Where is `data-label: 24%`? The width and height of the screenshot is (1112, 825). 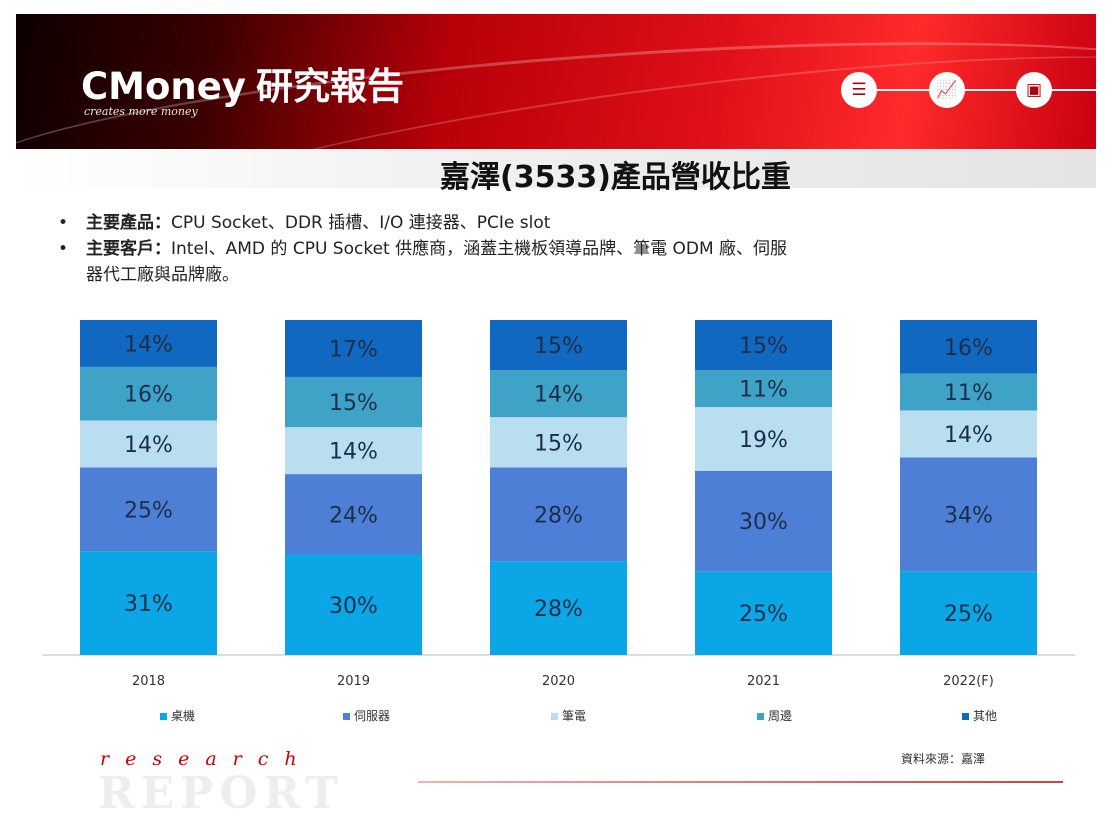 data-label: 24% is located at coordinates (353, 515).